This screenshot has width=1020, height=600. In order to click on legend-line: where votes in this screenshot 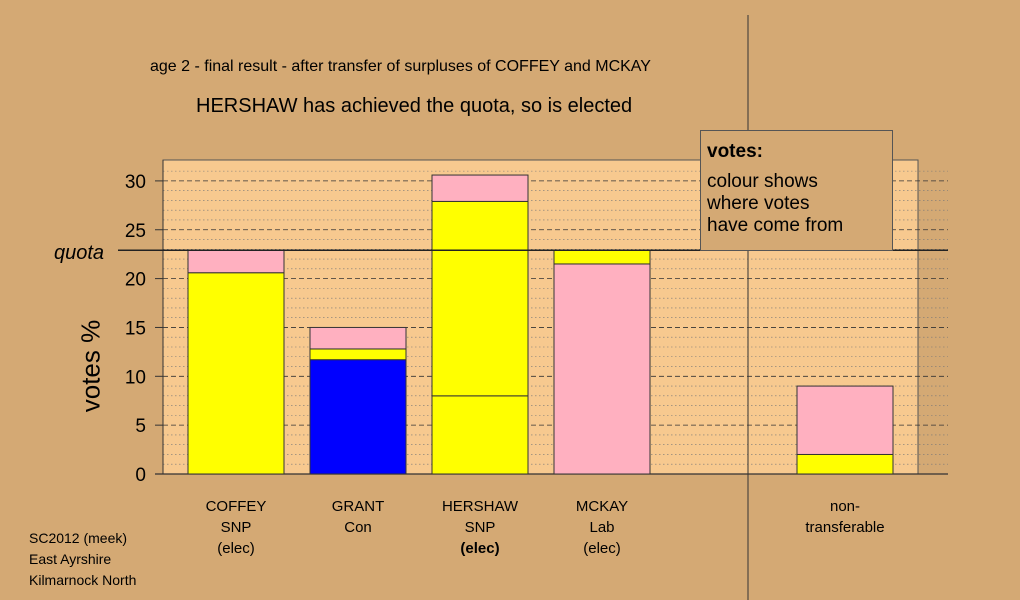, I will do `click(758, 203)`.